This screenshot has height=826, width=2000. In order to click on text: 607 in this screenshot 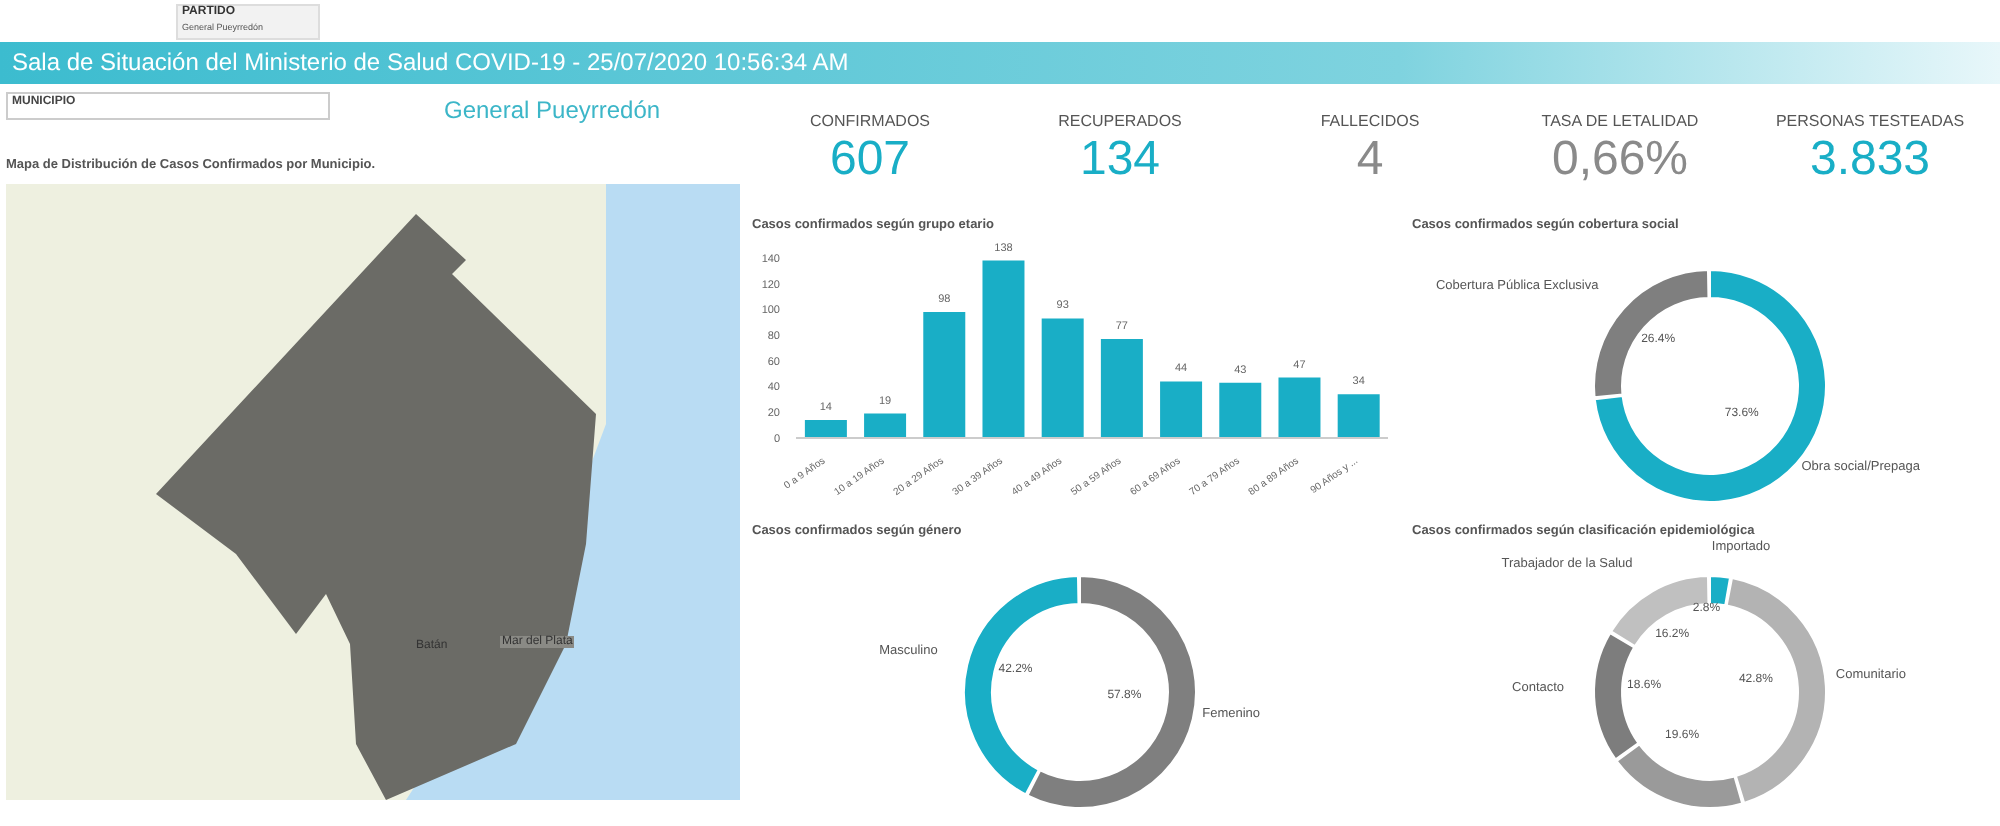, I will do `click(870, 159)`.